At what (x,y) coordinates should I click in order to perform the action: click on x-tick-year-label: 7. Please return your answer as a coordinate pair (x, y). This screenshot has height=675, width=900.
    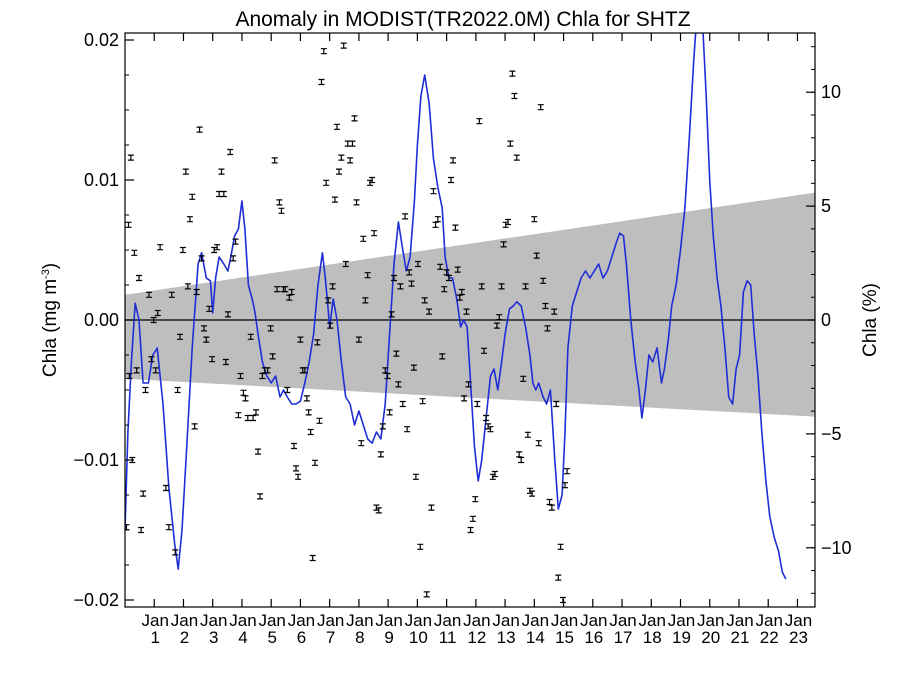
    Looking at the image, I should click on (330, 637).